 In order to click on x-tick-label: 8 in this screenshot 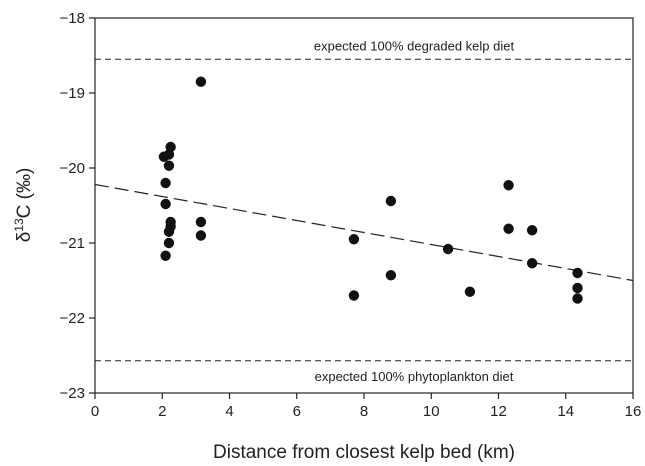, I will do `click(364, 411)`.